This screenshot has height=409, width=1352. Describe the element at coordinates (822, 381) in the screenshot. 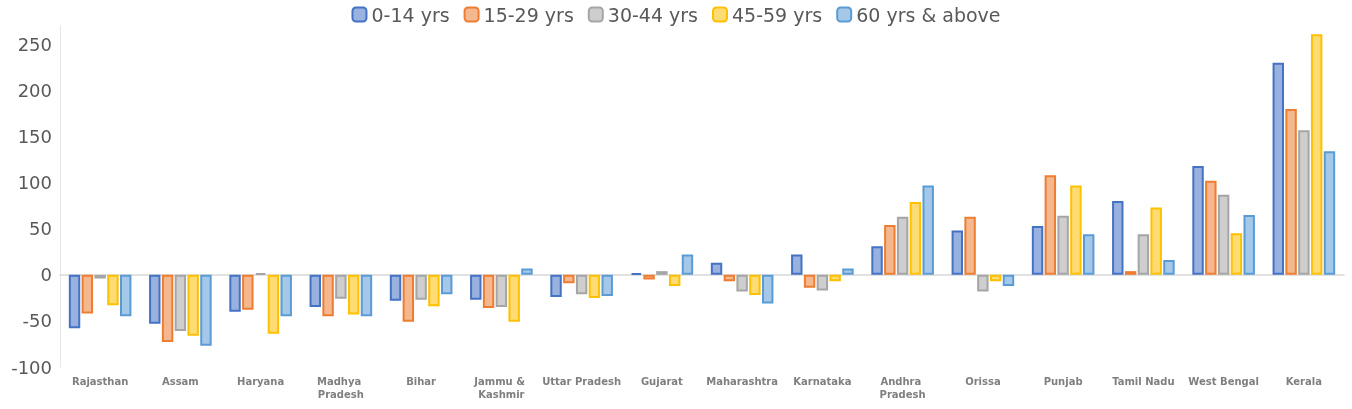

I see `x-tick-label: Karnataka` at that location.